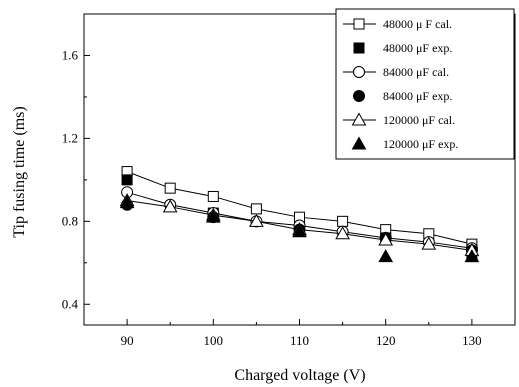 This screenshot has width=519, height=387. I want to click on x-tick-label-90: 90, so click(127, 340).